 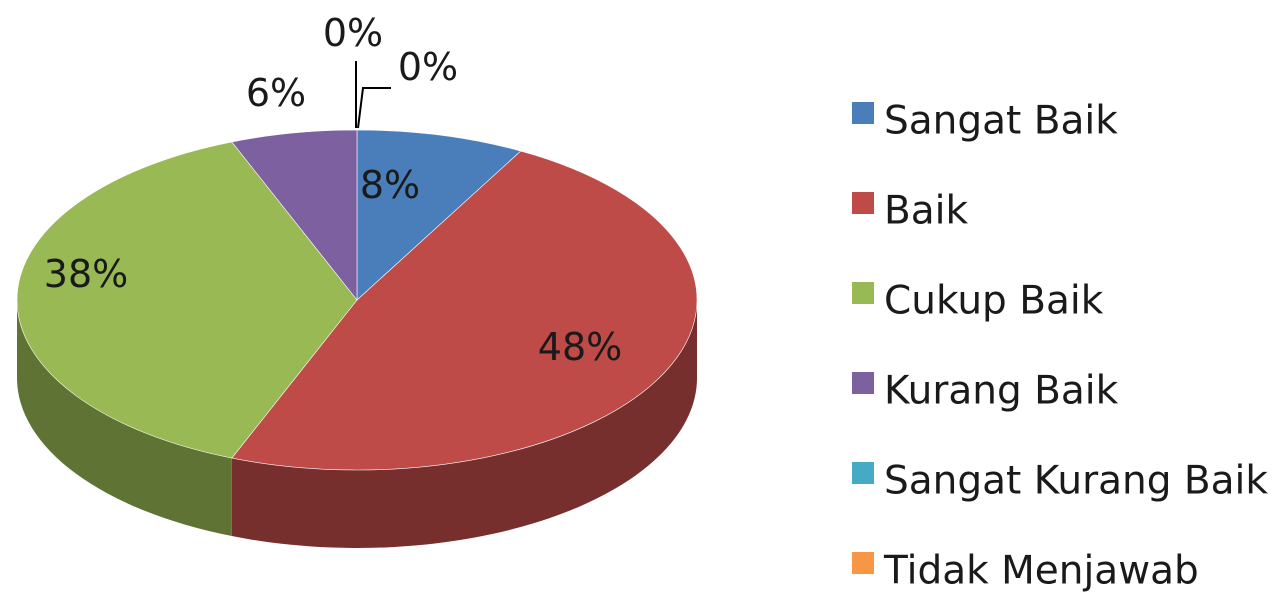 I want to click on legend-label-kurang-baik: Kurang Baik, so click(x=1001, y=391).